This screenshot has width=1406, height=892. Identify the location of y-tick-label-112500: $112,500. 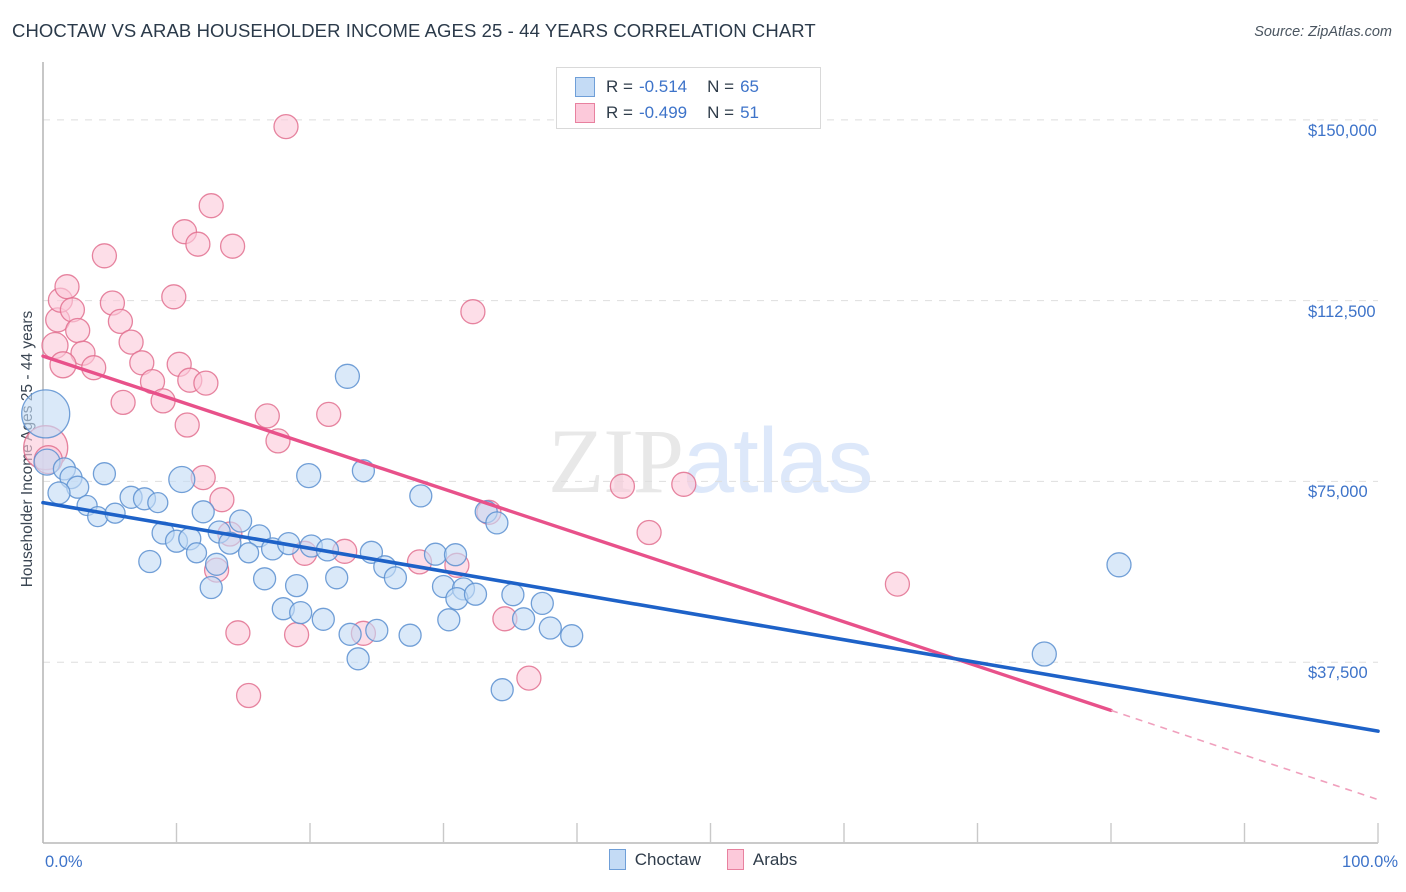
(1342, 311).